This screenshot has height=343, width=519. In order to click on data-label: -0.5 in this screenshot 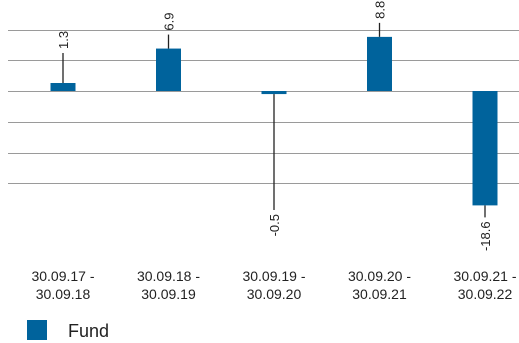, I will do `click(274, 225)`.